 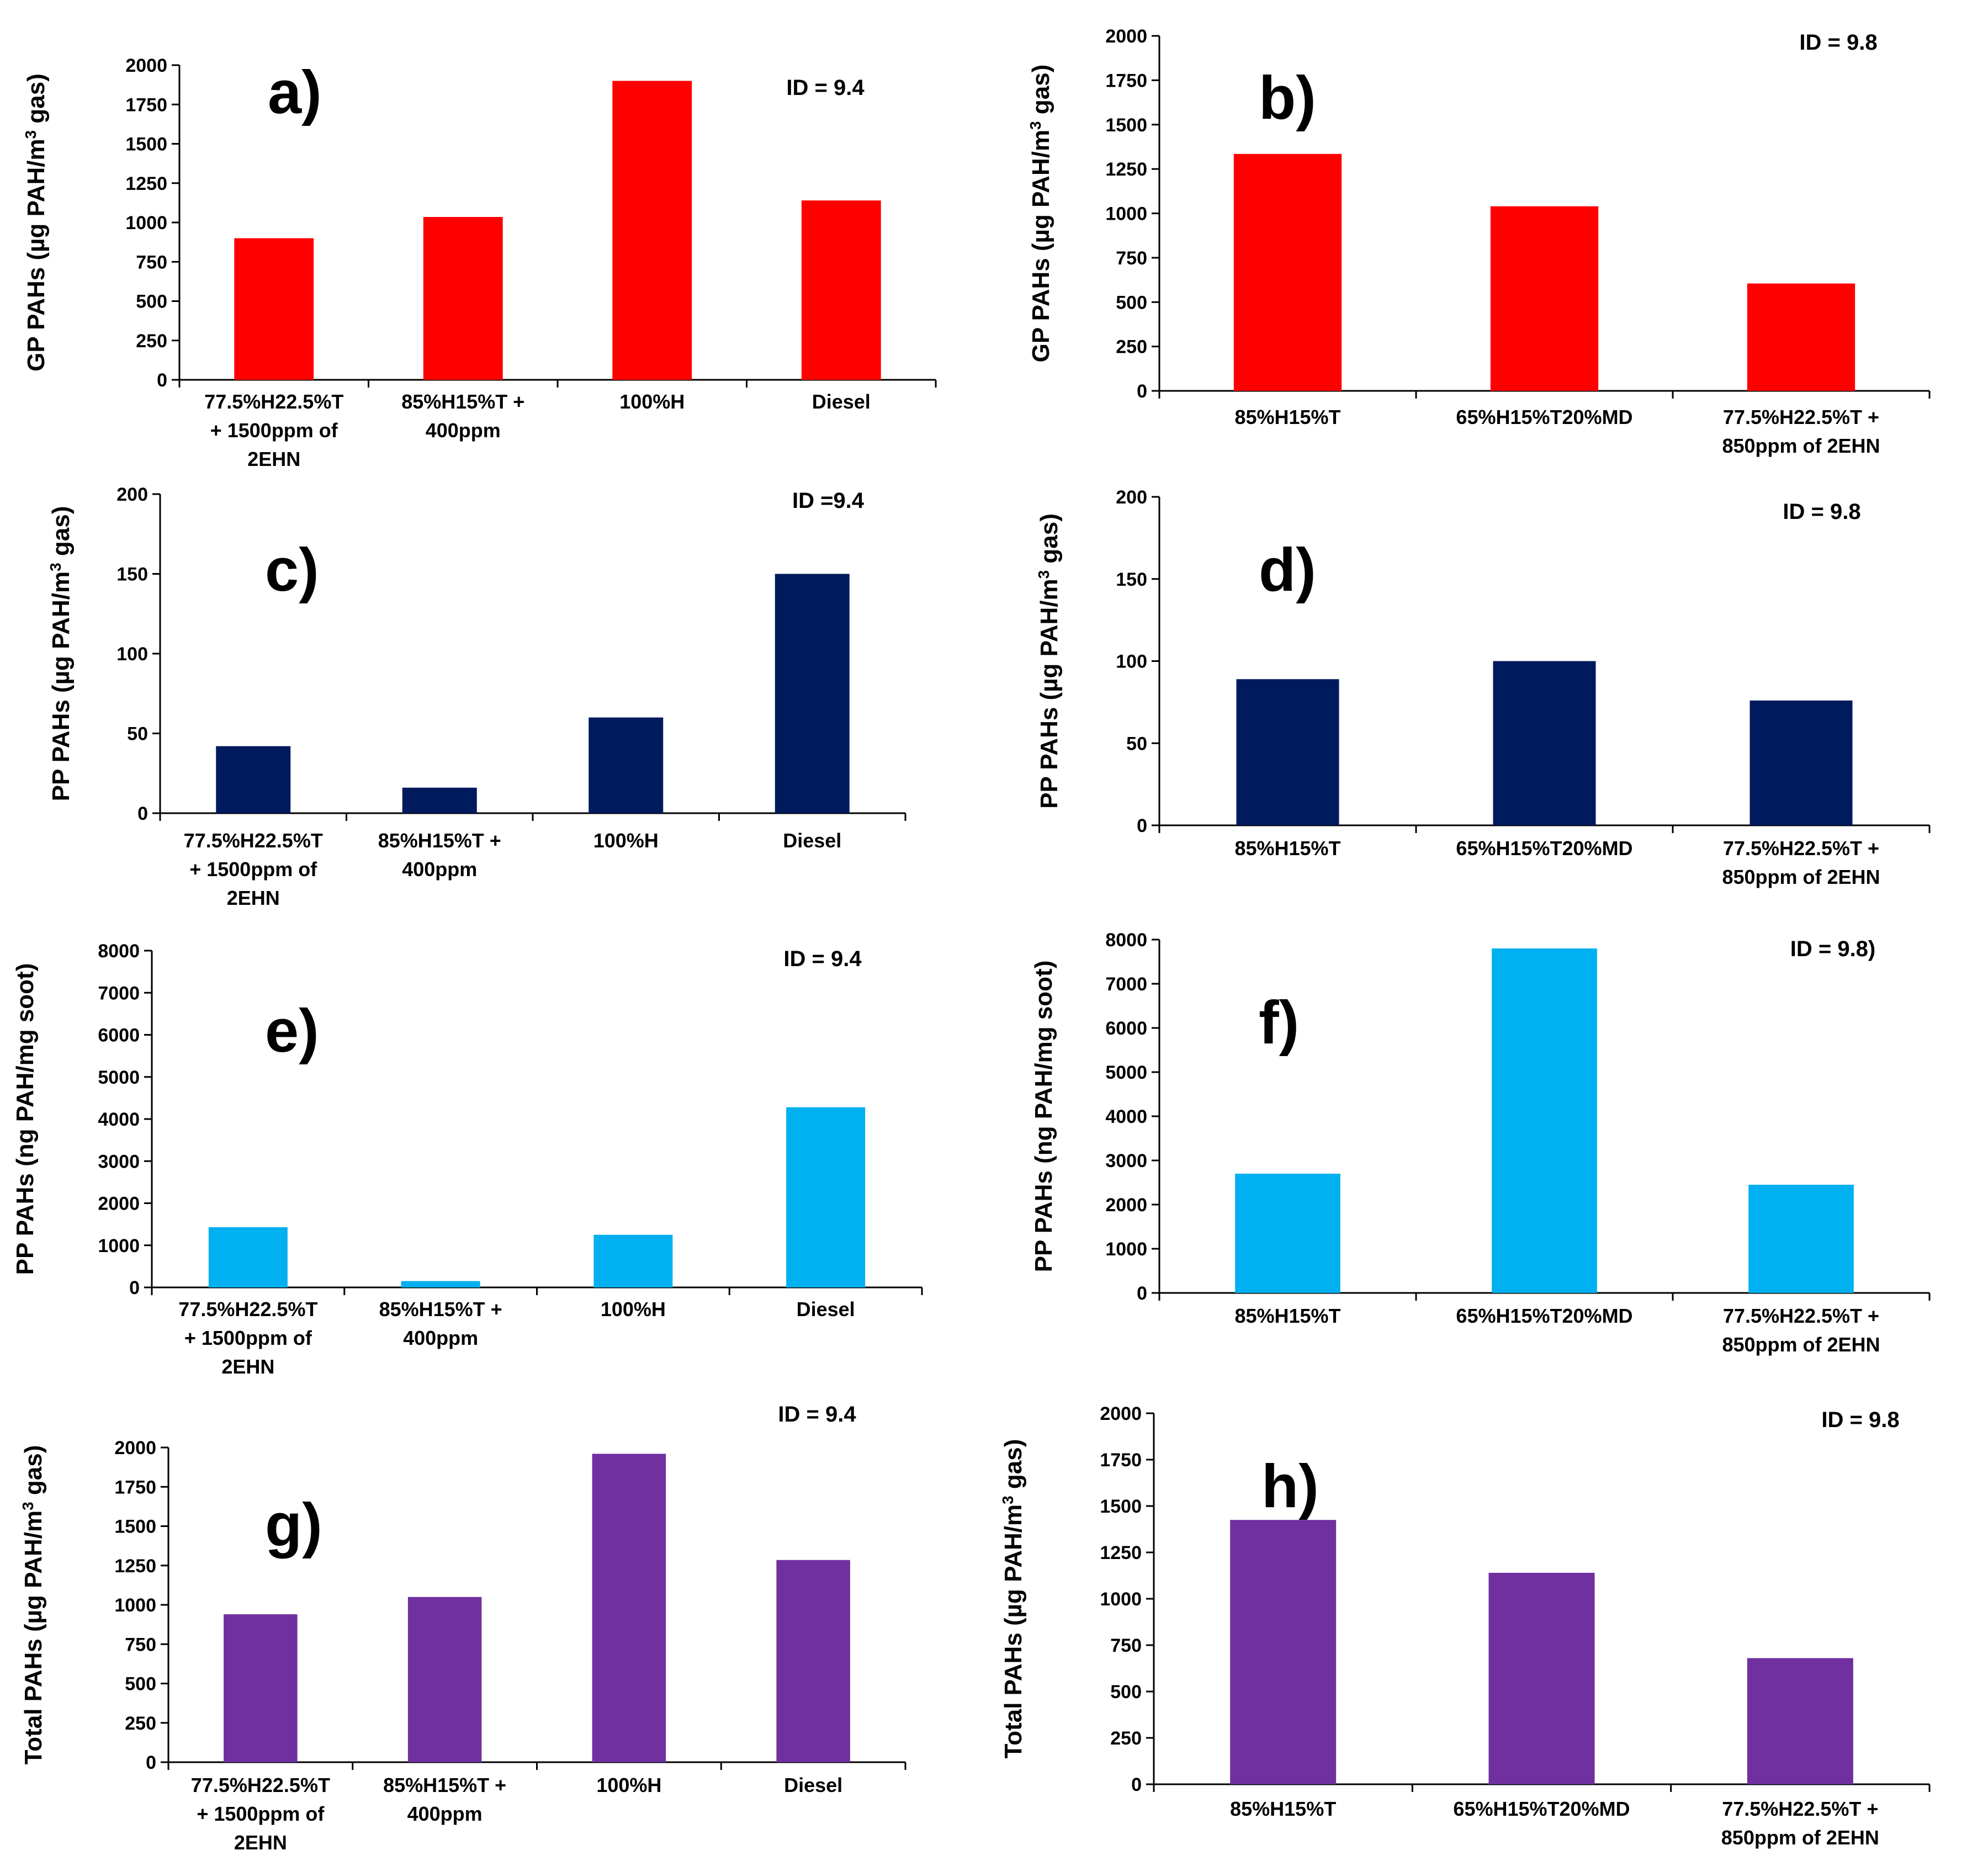 I want to click on panel-letter: f), so click(x=1279, y=1023).